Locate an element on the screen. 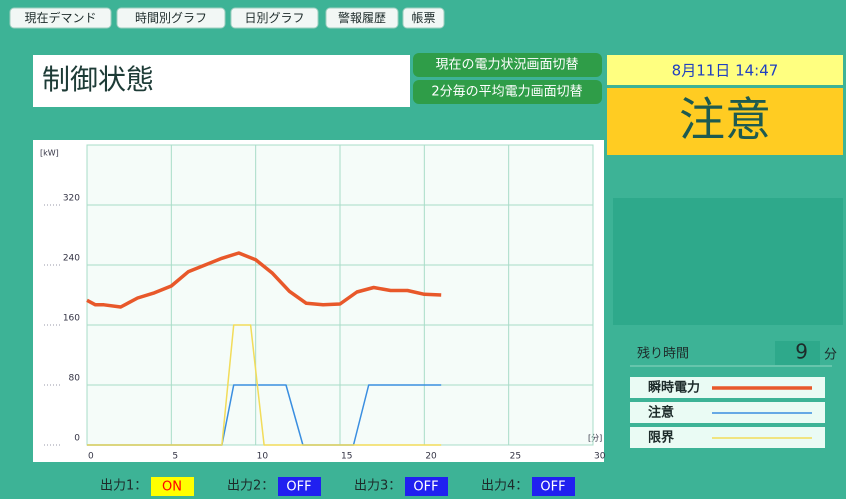 The width and height of the screenshot is (846, 499). title-box is located at coordinates (221, 81).